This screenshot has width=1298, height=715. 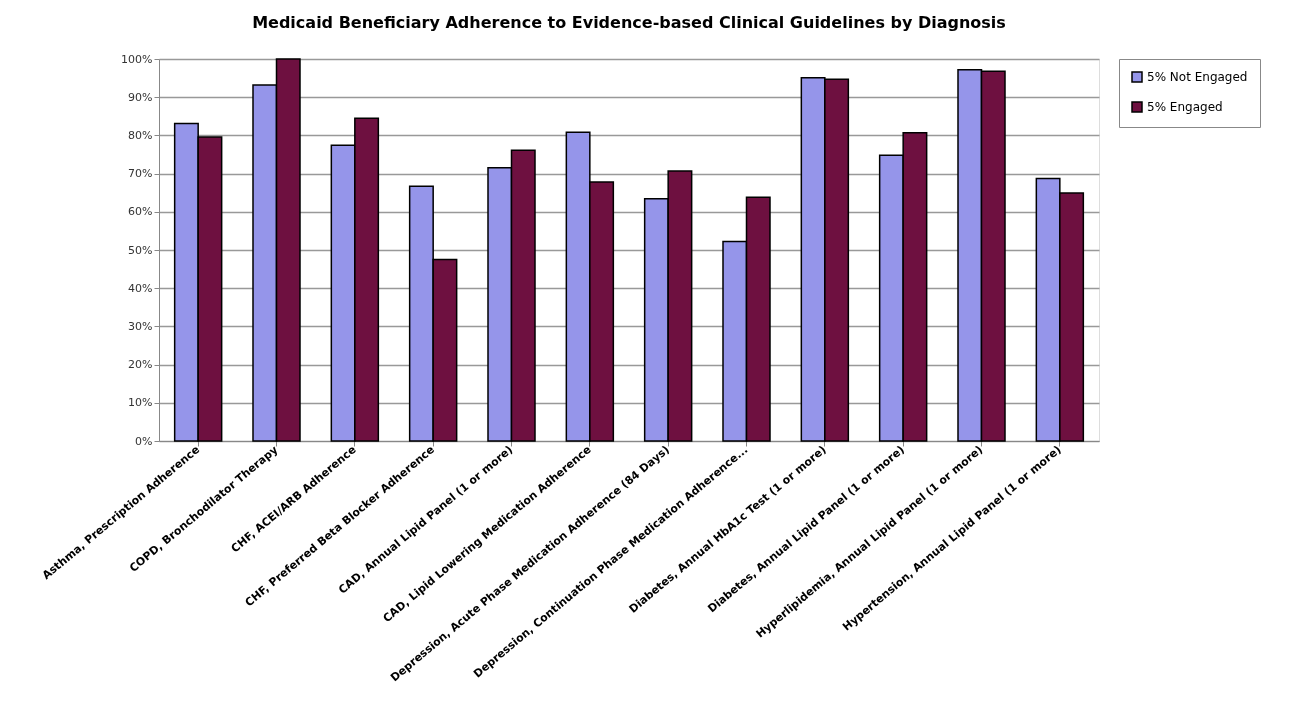 What do you see at coordinates (140, 135) in the screenshot?
I see `y-tick-label: 80%` at bounding box center [140, 135].